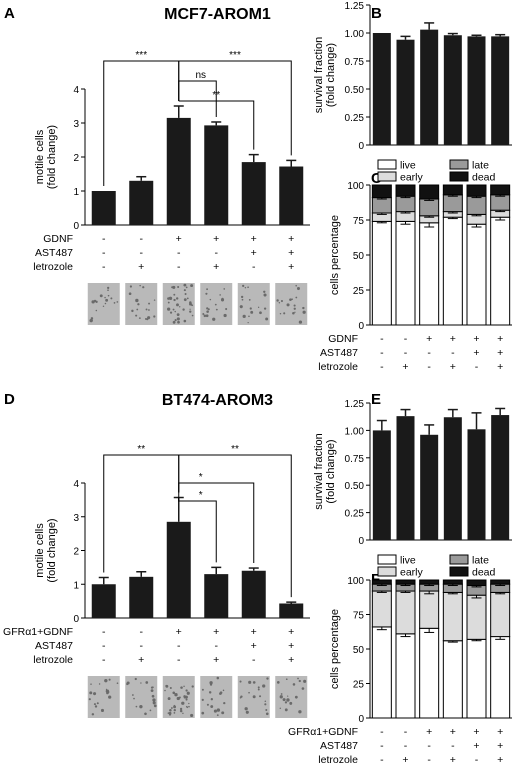 The image size is (520, 775). What do you see at coordinates (217, 14) in the screenshot?
I see `panel-title: MCF7-AROM1` at bounding box center [217, 14].